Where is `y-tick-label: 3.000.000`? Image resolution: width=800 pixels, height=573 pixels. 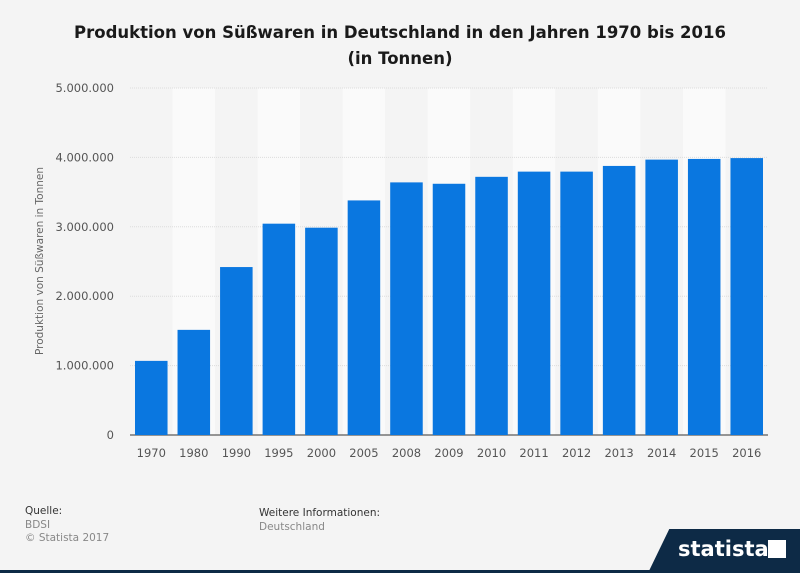
y-tick-label: 3.000.000 is located at coordinates (84, 227).